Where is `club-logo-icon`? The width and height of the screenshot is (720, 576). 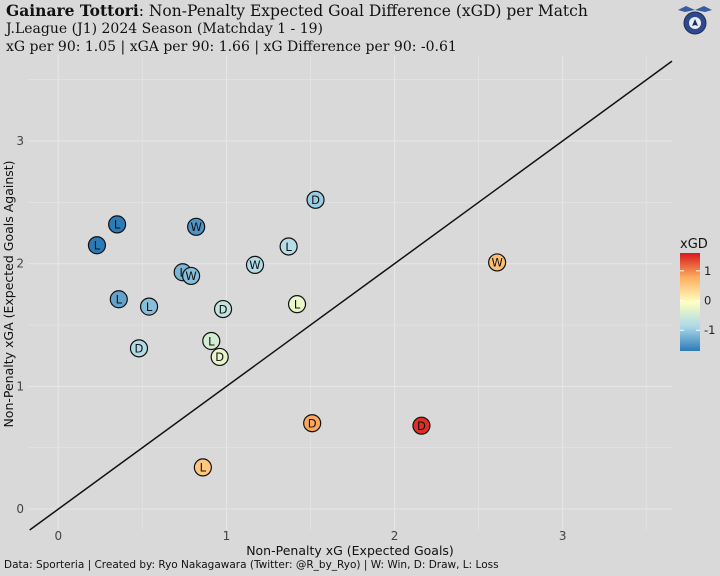
club-logo-icon is located at coordinates (695, 20).